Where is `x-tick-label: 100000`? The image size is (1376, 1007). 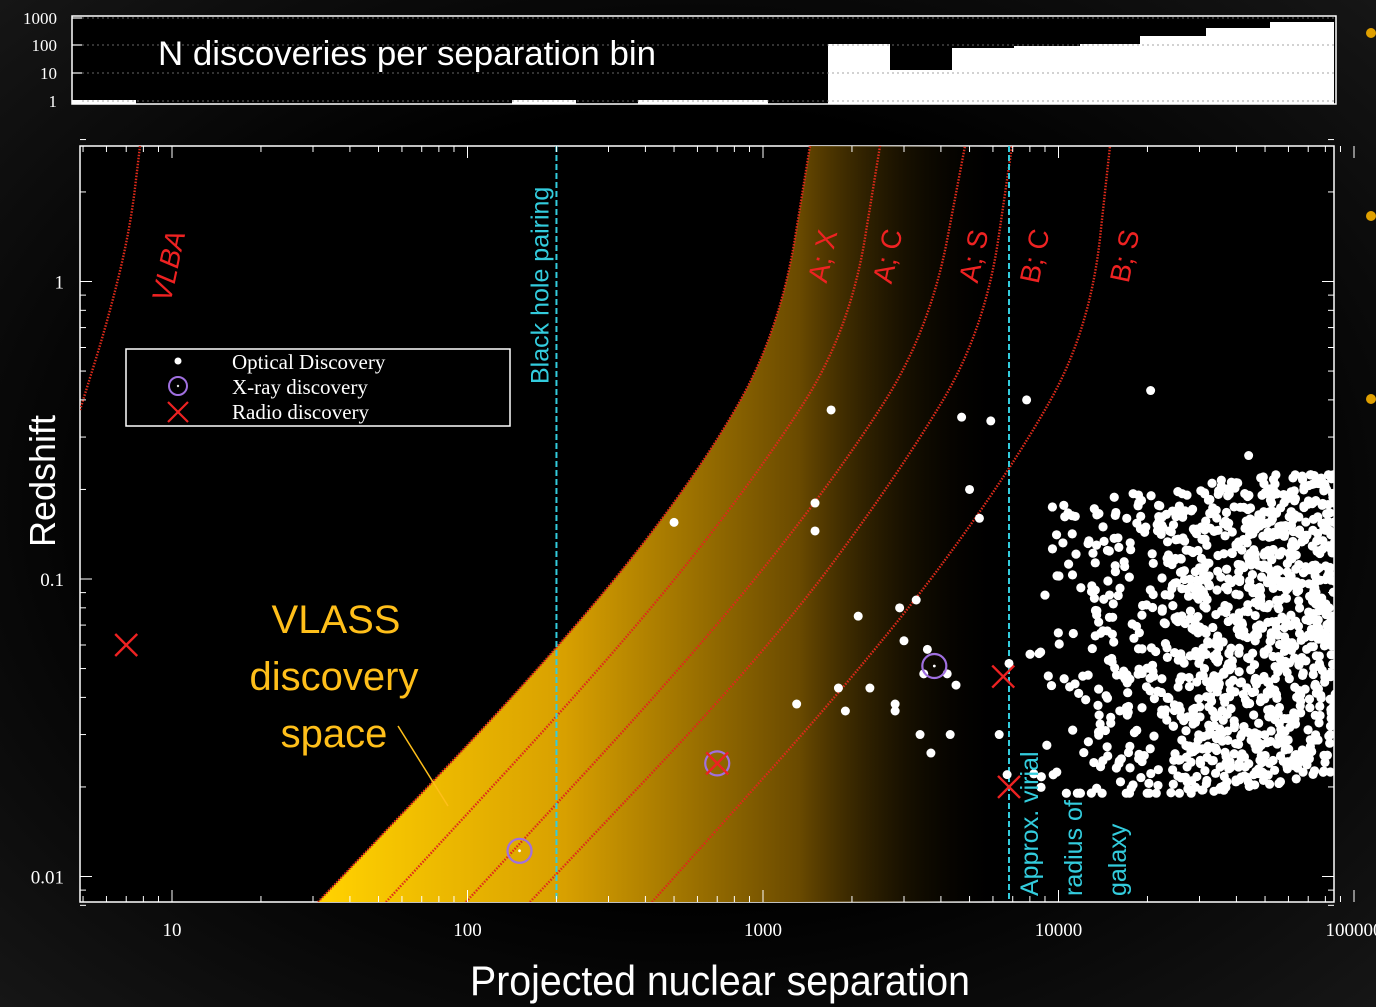
x-tick-label: 100000 is located at coordinates (1351, 930).